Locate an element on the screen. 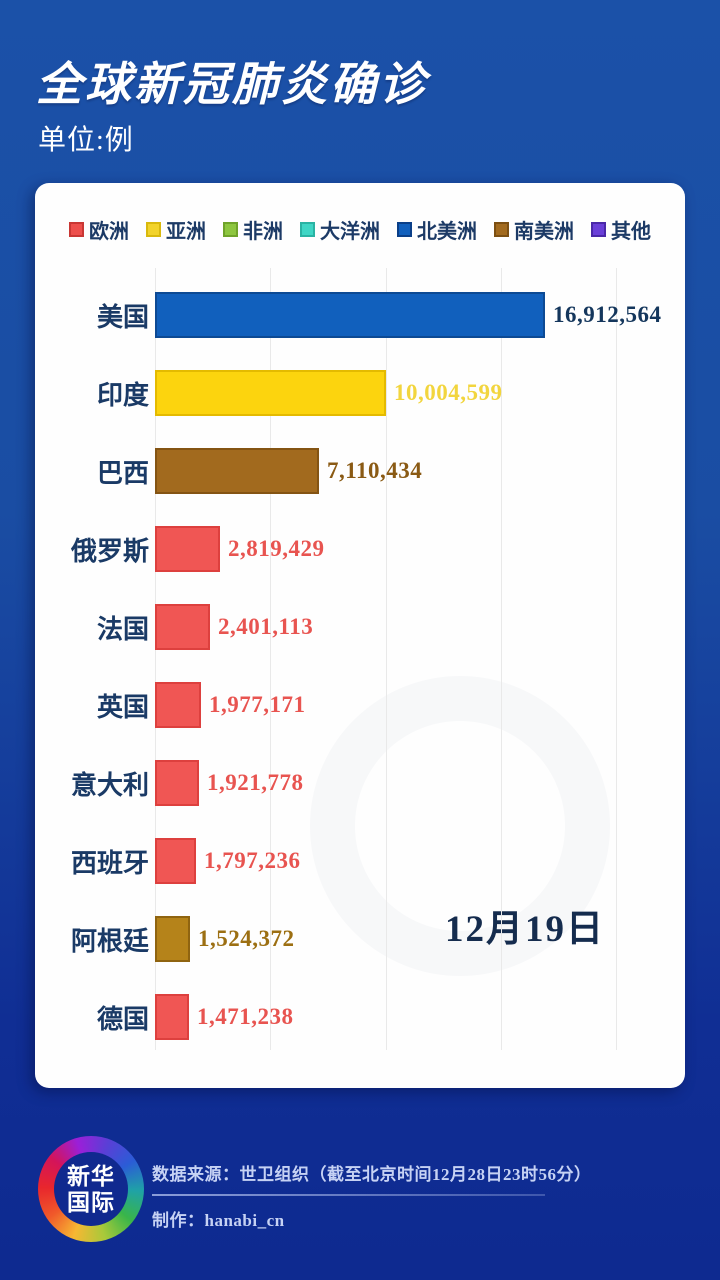 The image size is (720, 1280). logo-line-1: 新华 is located at coordinates (91, 1176).